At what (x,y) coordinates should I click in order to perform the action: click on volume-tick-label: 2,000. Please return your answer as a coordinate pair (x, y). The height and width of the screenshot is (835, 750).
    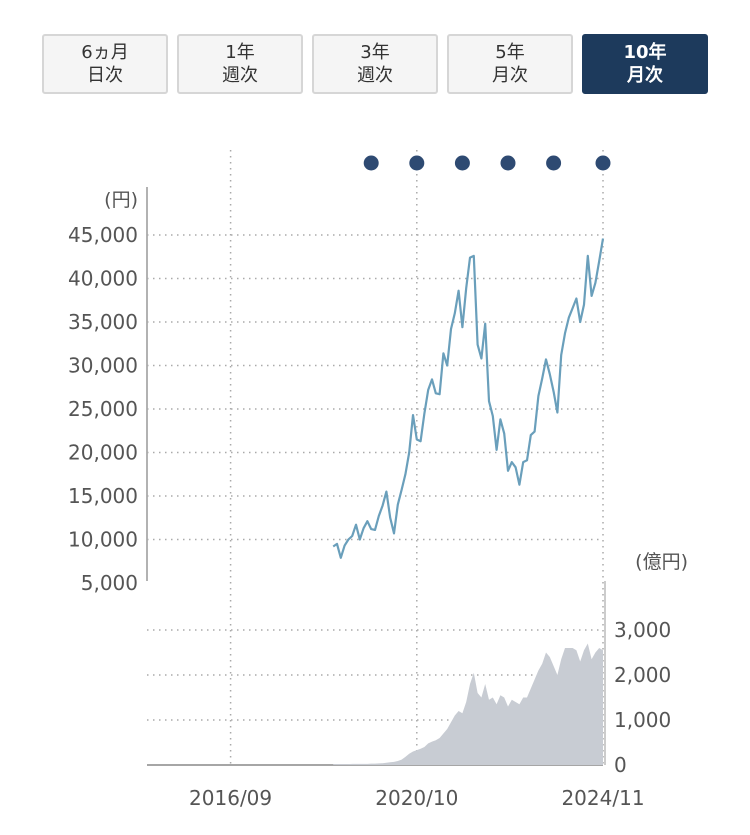
    Looking at the image, I should click on (642, 675).